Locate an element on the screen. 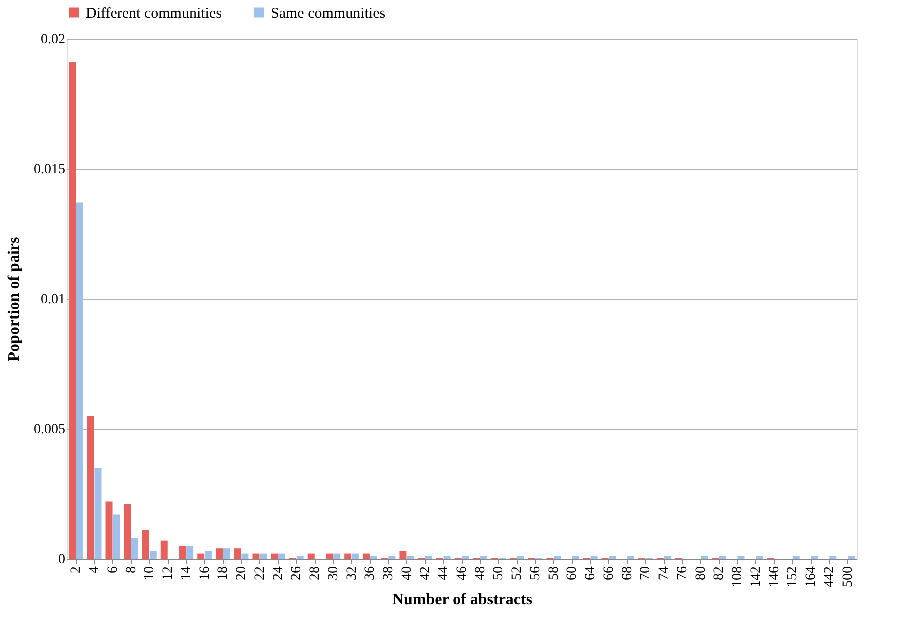 Image resolution: width=898 pixels, height=638 pixels. x-tick-label: 38 is located at coordinates (389, 573).